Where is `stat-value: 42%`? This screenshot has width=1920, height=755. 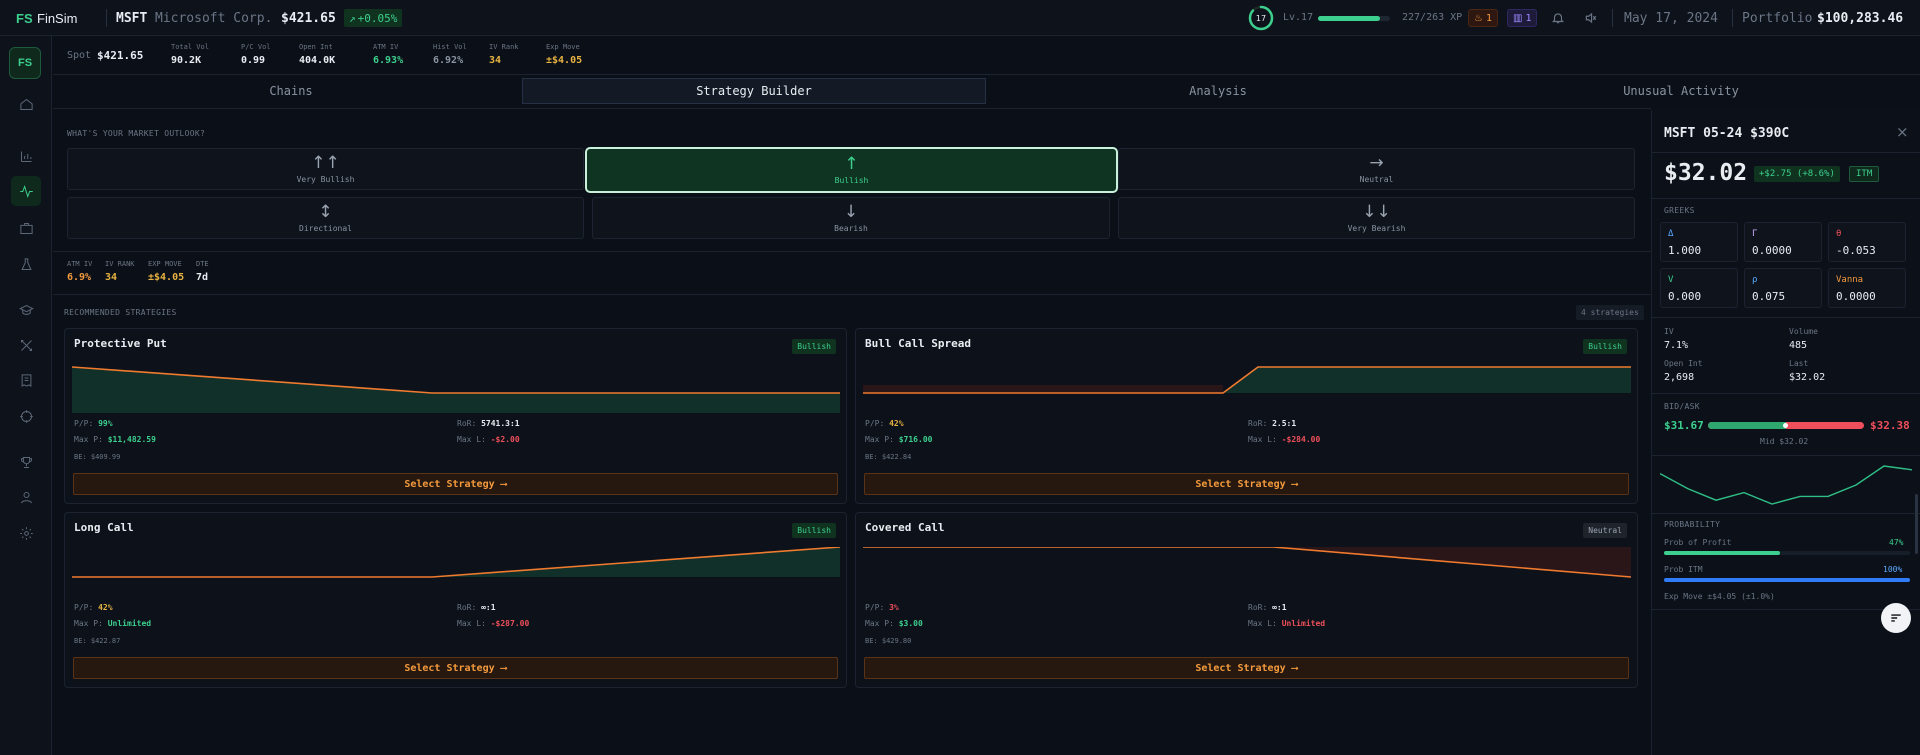 stat-value: 42% is located at coordinates (105, 607).